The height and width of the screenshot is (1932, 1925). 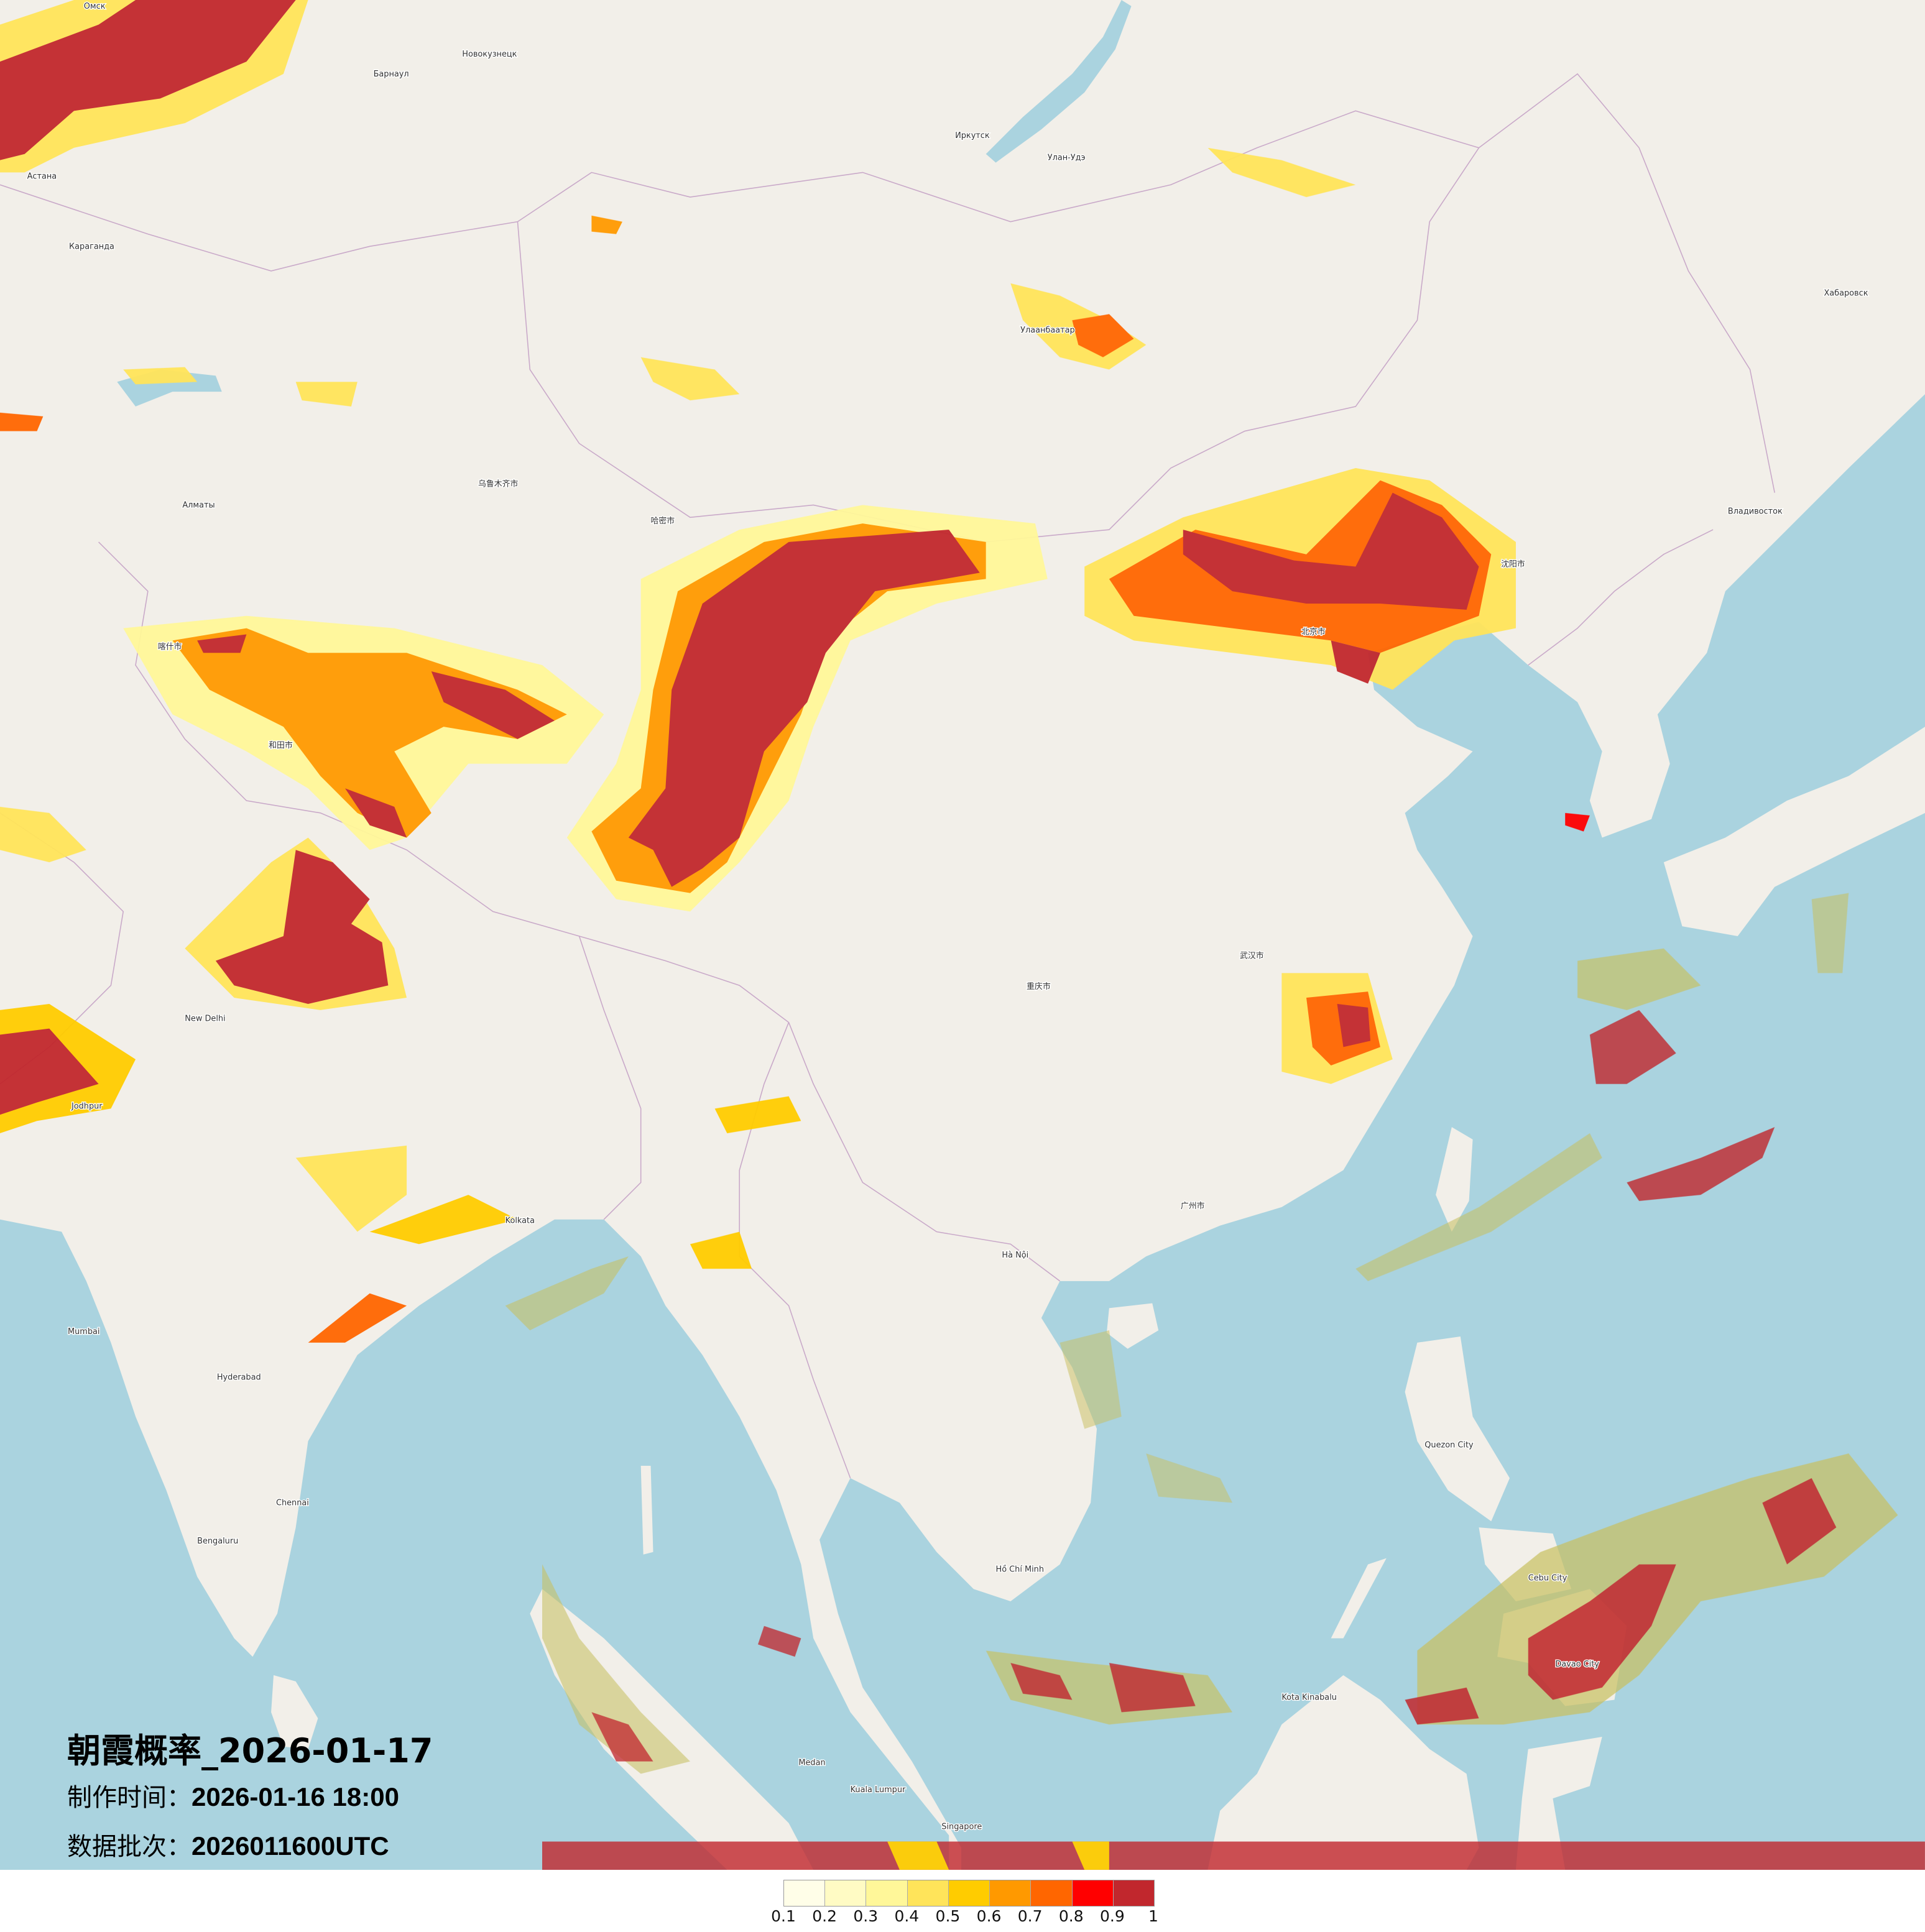 What do you see at coordinates (205, 1019) in the screenshot?
I see `city-label: New Delhi` at bounding box center [205, 1019].